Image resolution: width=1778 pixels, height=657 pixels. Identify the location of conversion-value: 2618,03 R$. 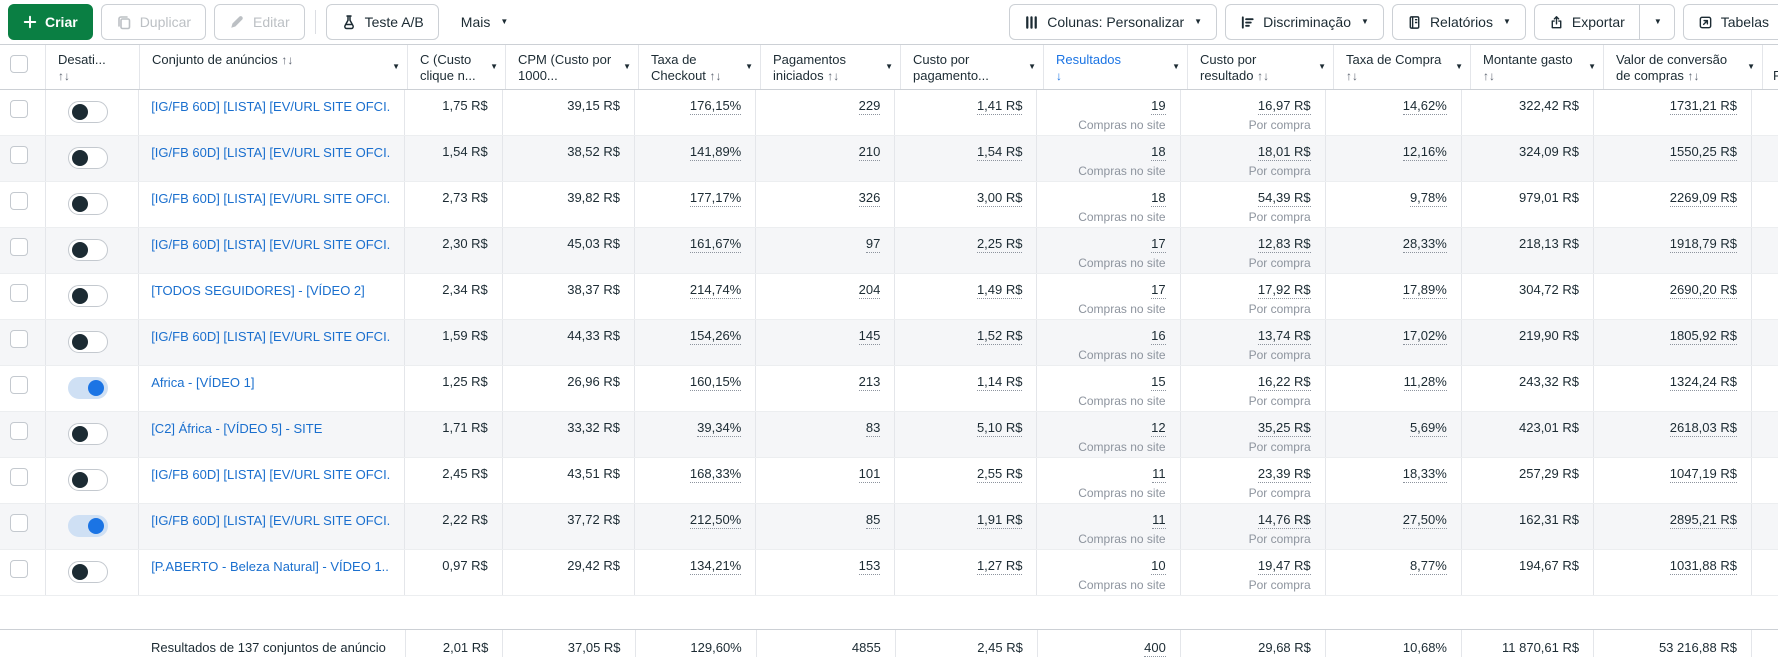
(1703, 428).